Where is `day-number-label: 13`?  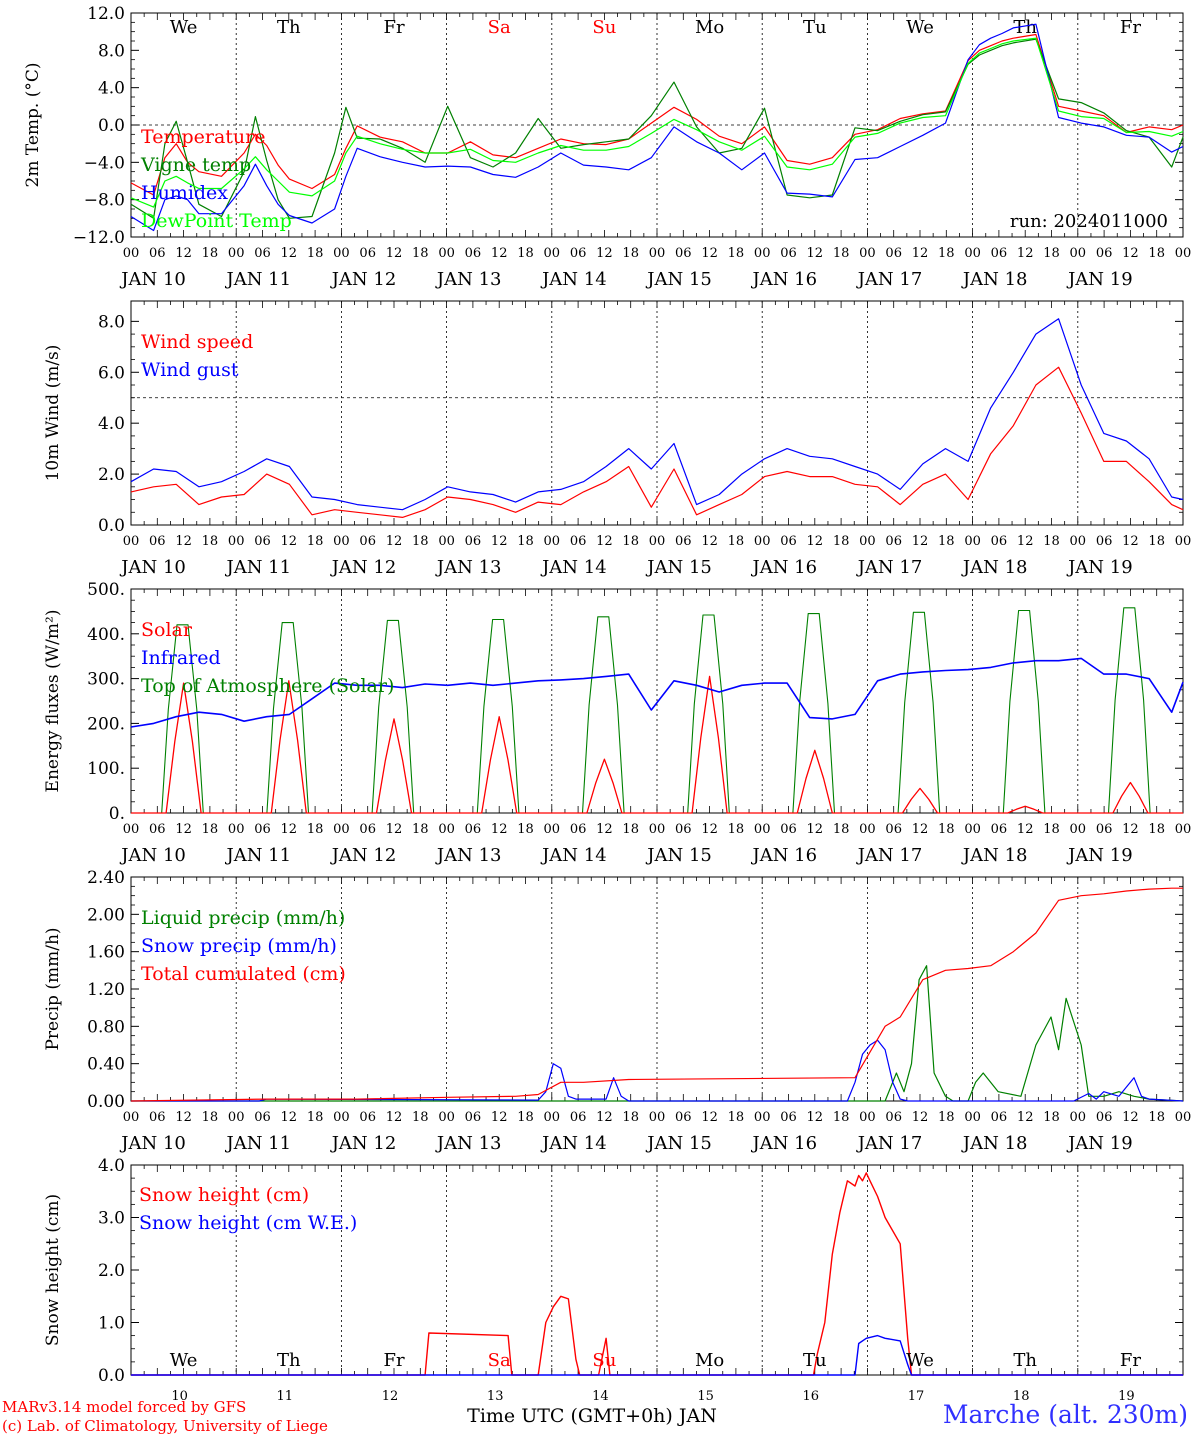
day-number-label: 13 is located at coordinates (495, 1396).